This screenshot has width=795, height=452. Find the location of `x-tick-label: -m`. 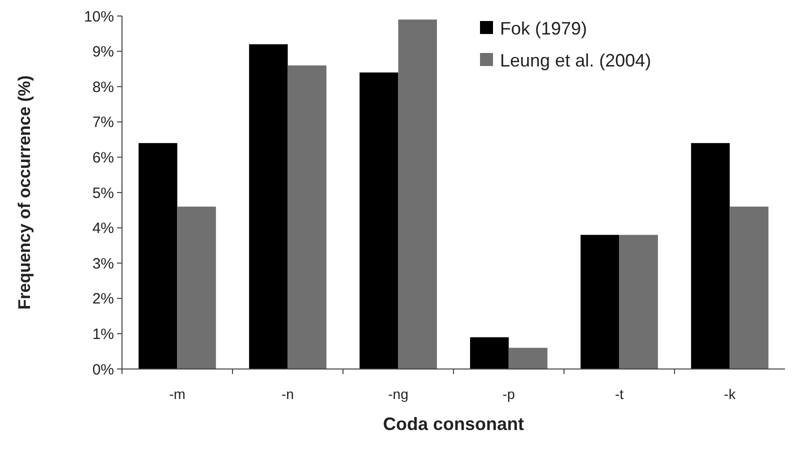

x-tick-label: -m is located at coordinates (177, 394).